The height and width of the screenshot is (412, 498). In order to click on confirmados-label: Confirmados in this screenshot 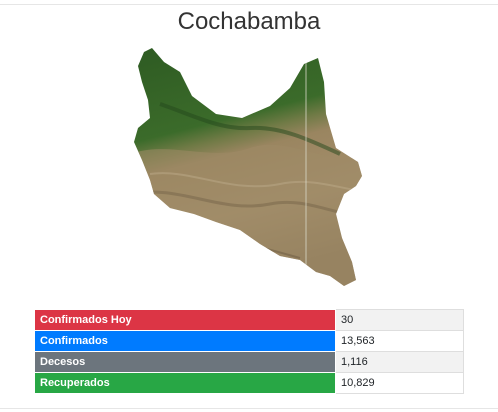, I will do `click(185, 341)`.